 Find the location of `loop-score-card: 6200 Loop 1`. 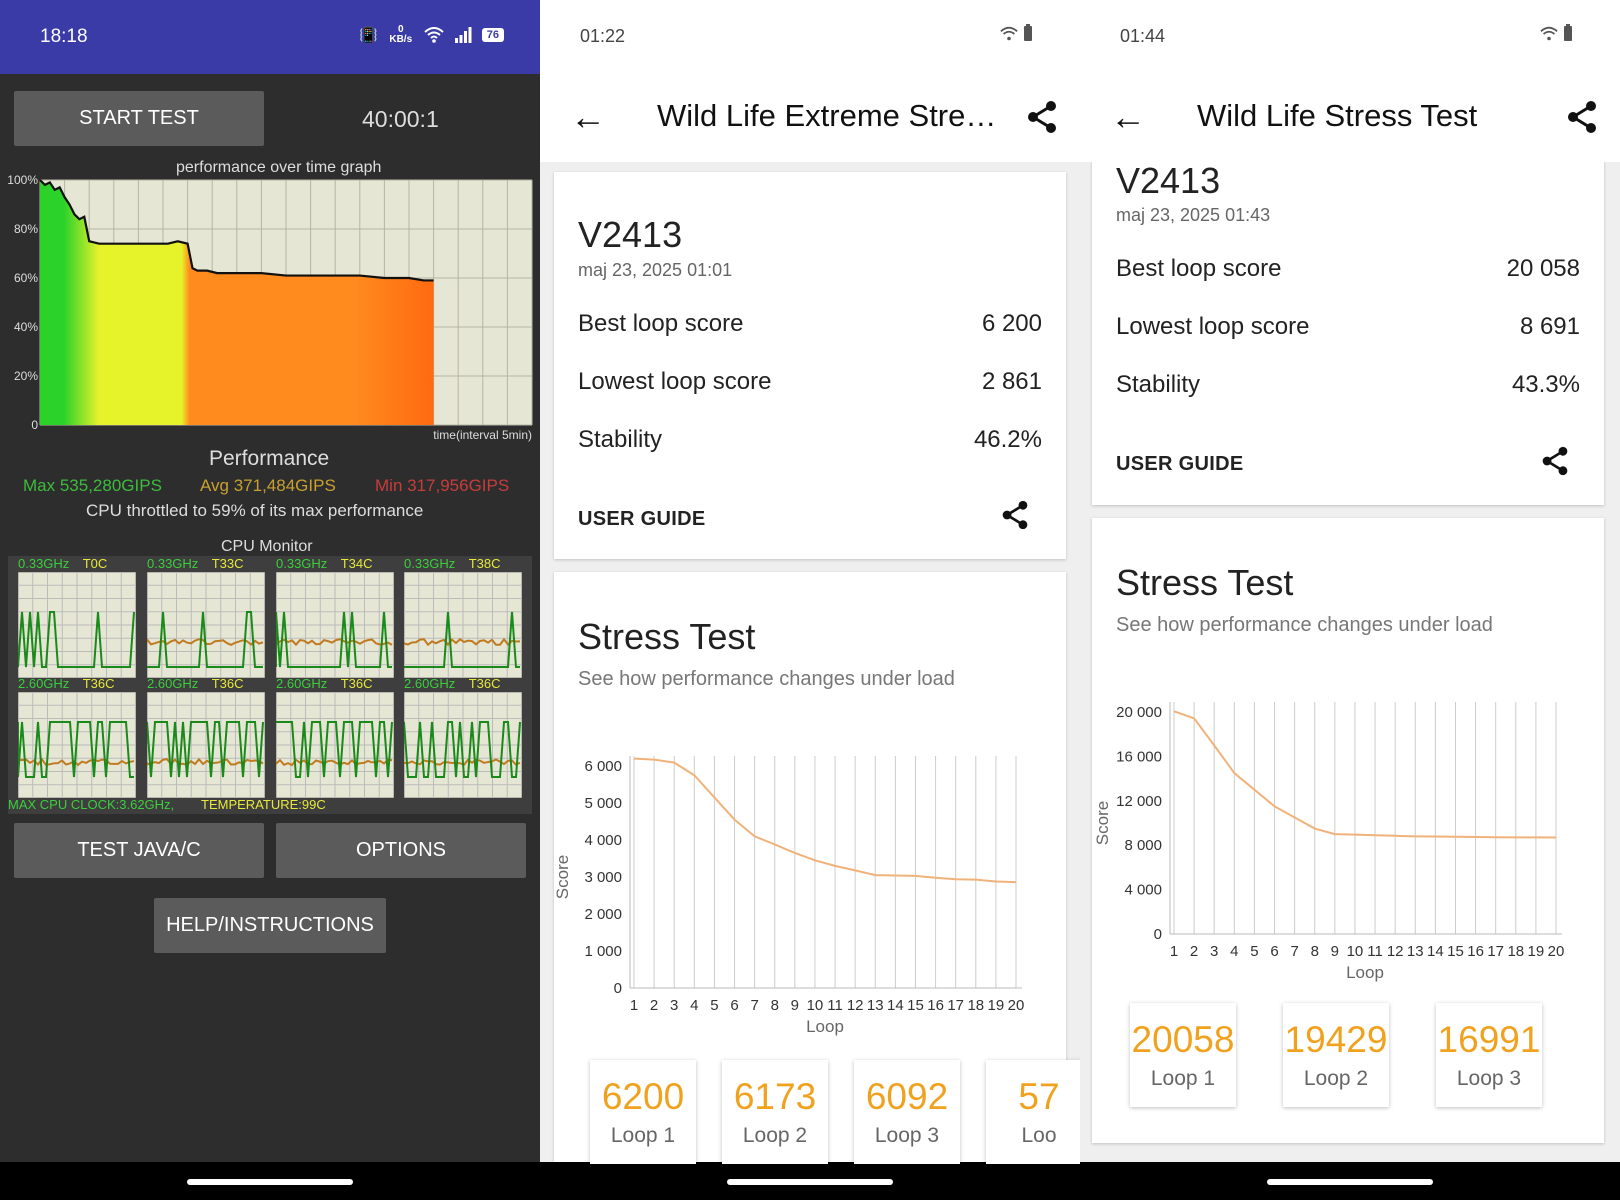

loop-score-card: 6200 Loop 1 is located at coordinates (643, 1112).